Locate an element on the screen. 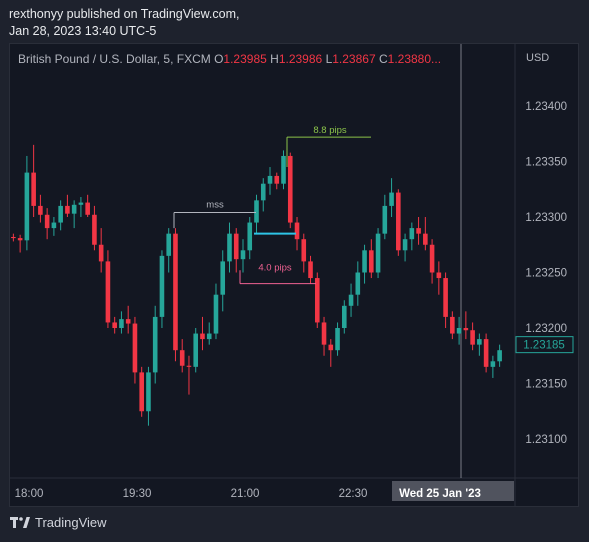  tradingview-icon is located at coordinates (20, 522).